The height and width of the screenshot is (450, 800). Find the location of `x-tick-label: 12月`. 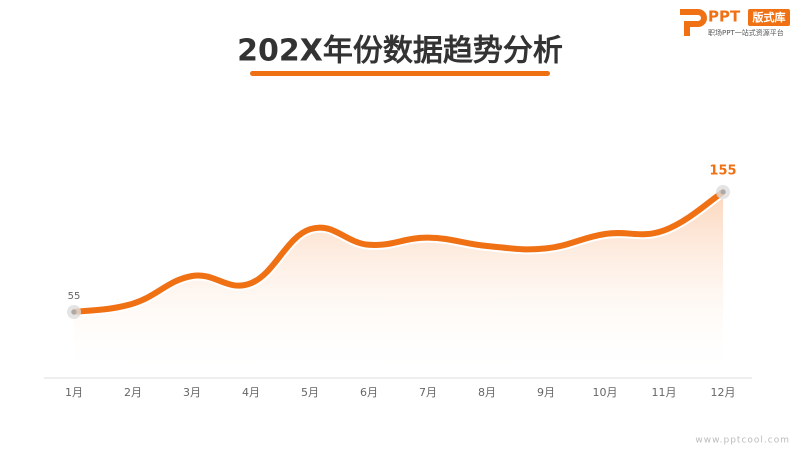

x-tick-label: 12月 is located at coordinates (723, 392).